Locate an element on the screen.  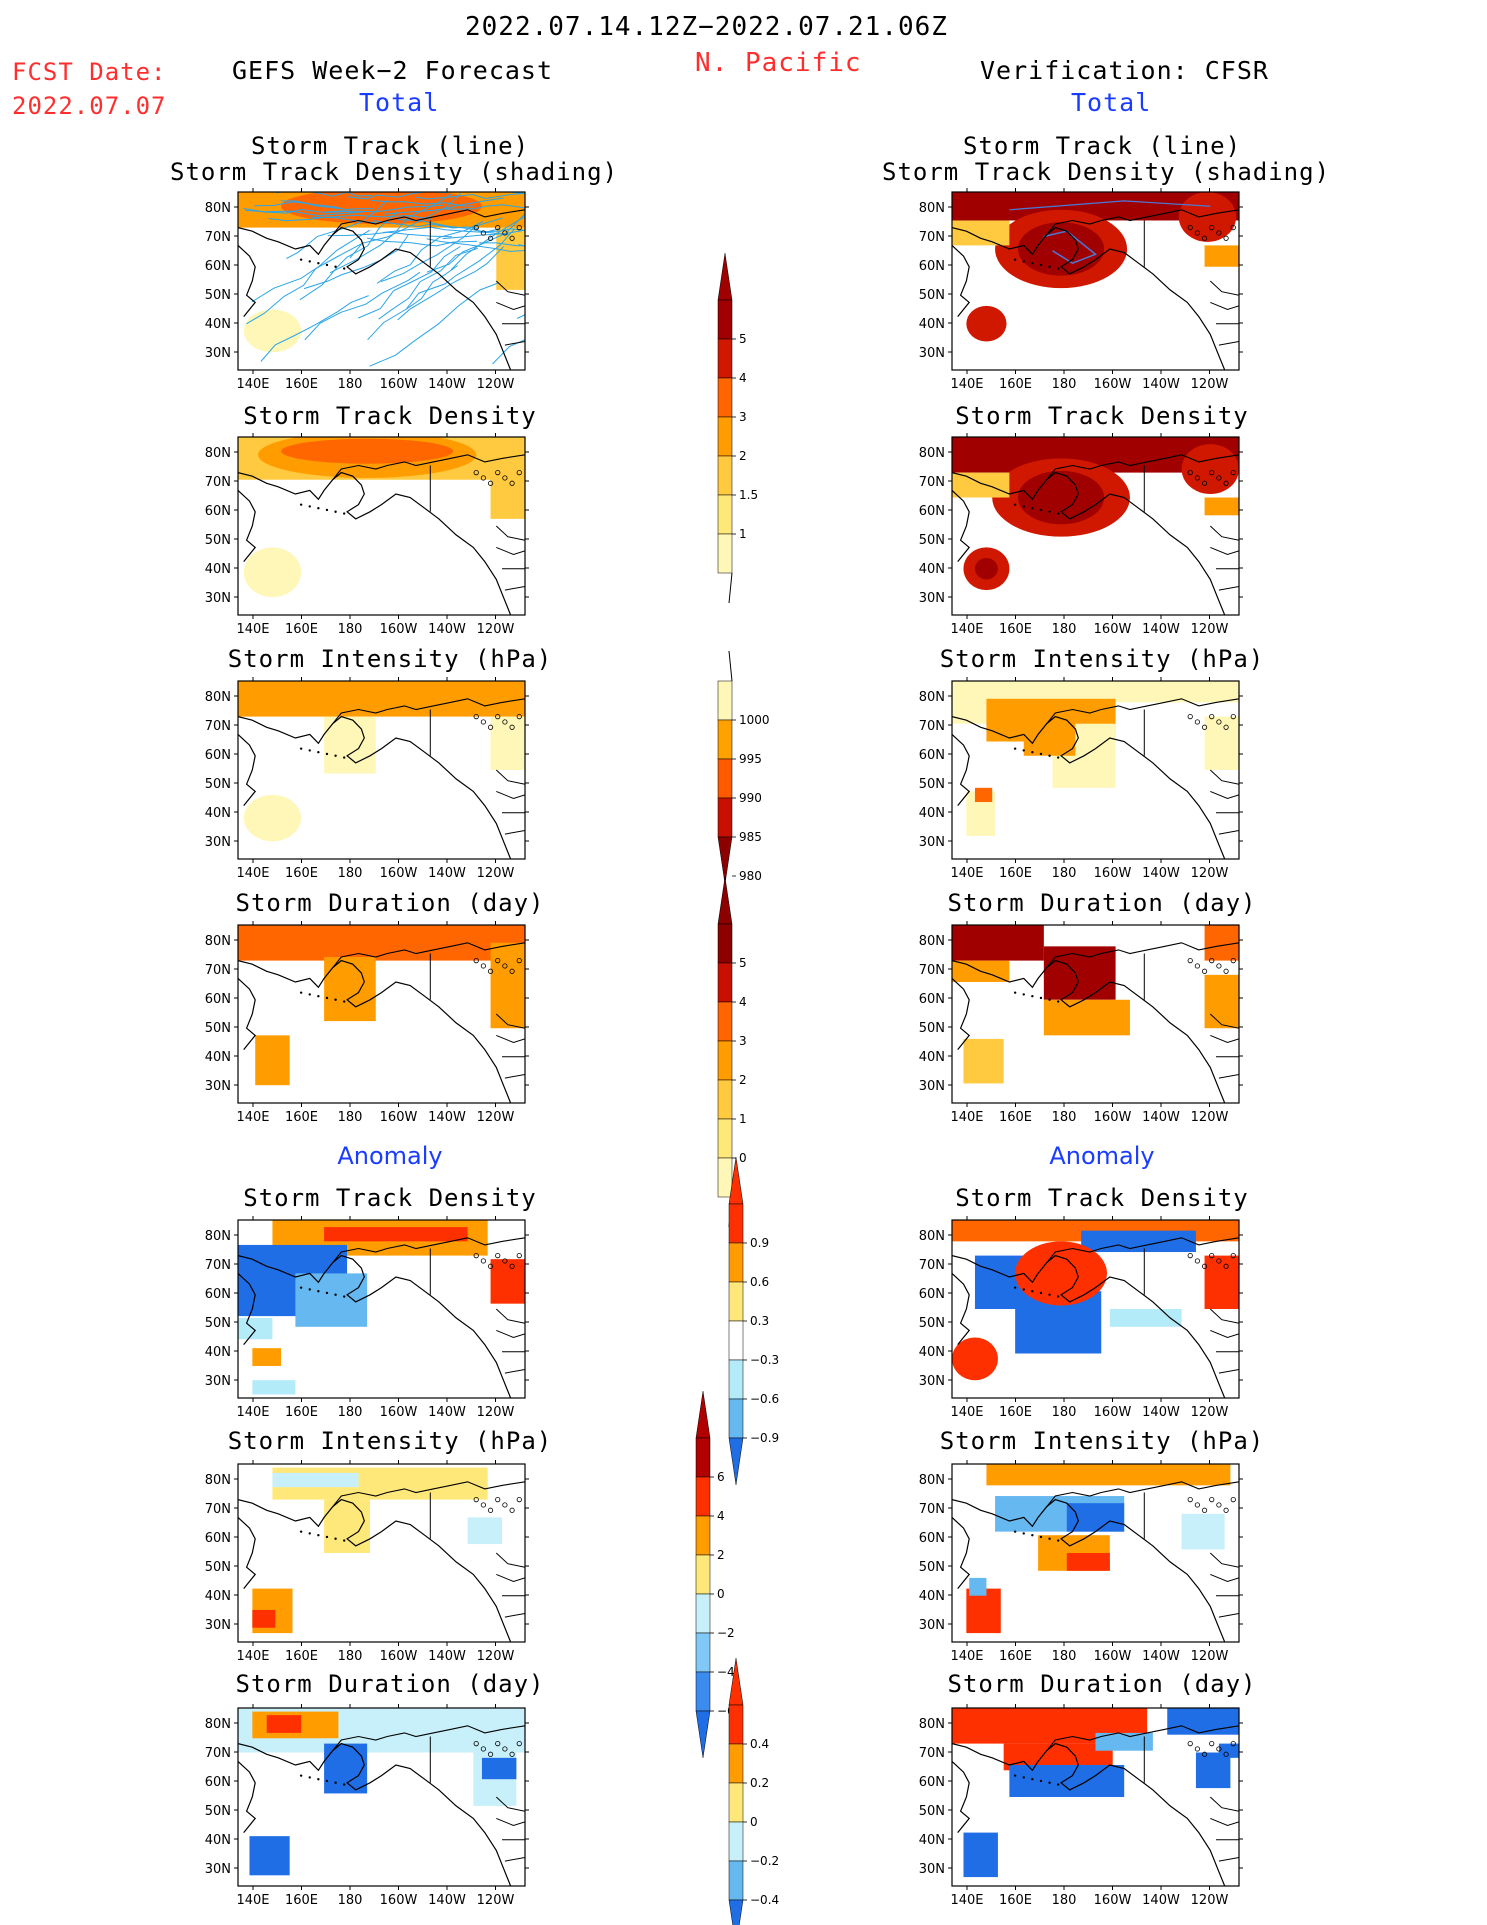
total-label-right: Total is located at coordinates (1111, 102).